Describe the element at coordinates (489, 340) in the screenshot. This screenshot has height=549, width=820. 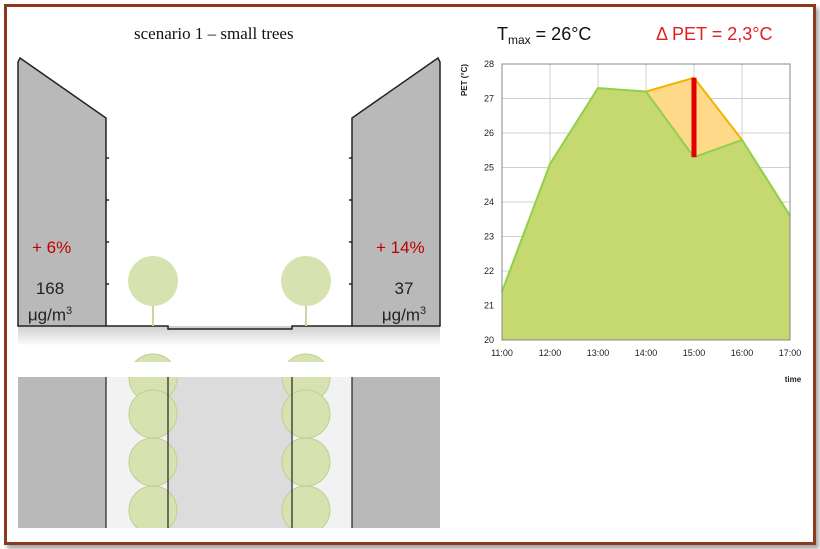
I see `y-tick-label: 20` at that location.